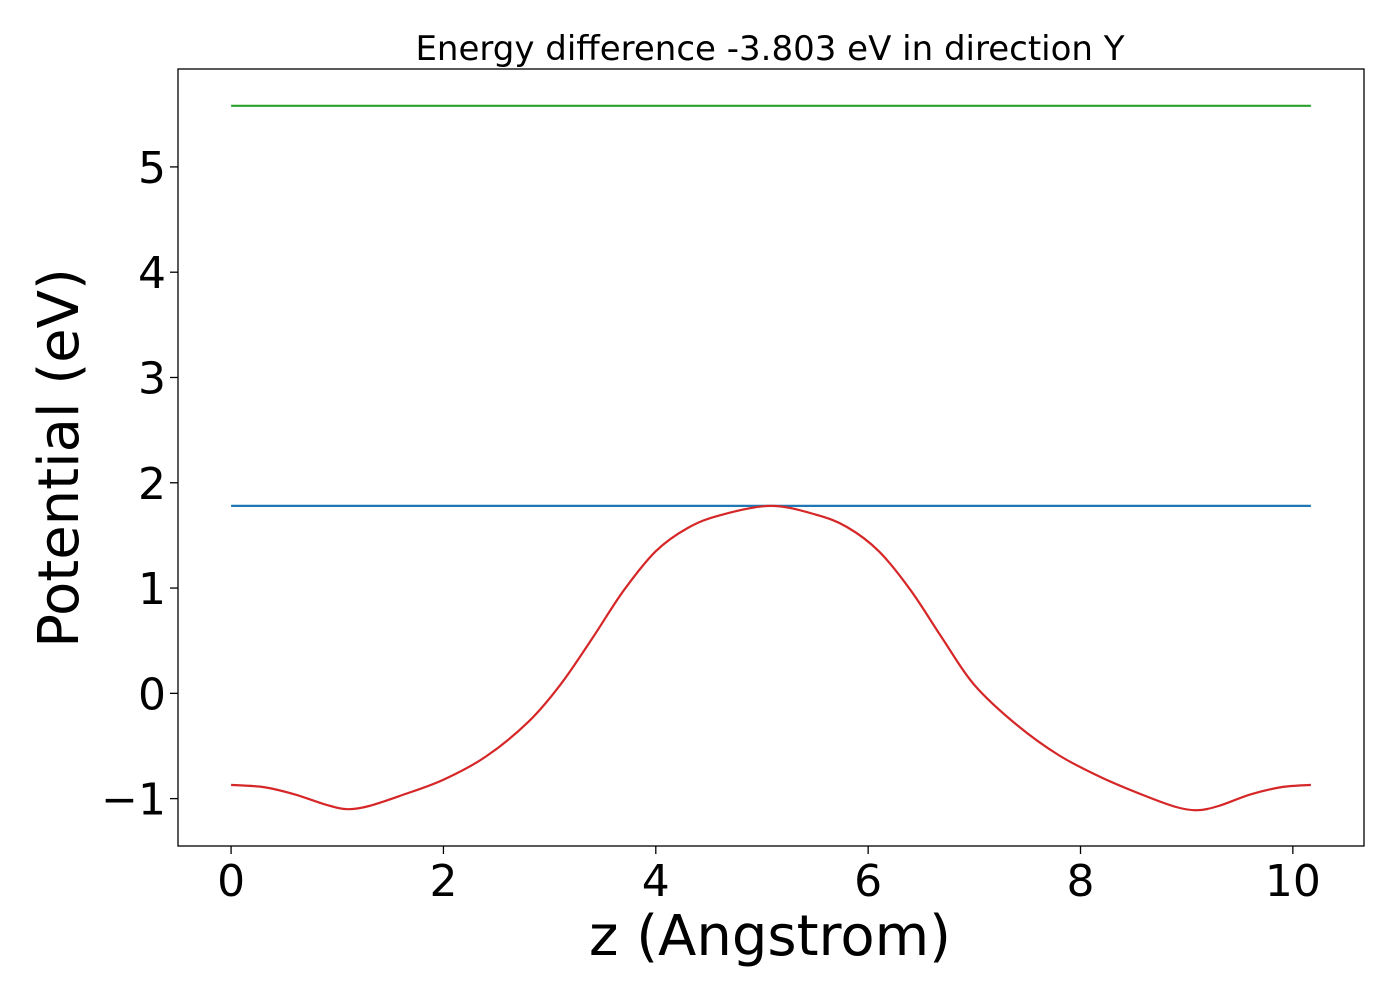 The image size is (1400, 1000). What do you see at coordinates (769, 876) in the screenshot?
I see `x-axis: 0 2 4 6 8 10` at bounding box center [769, 876].